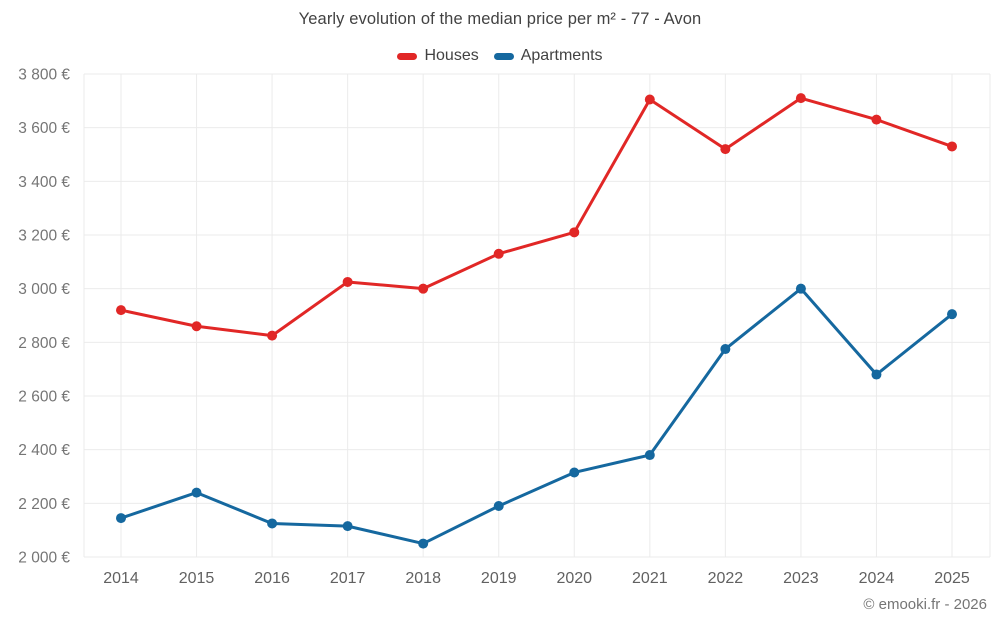 The width and height of the screenshot is (1000, 625). What do you see at coordinates (574, 232) in the screenshot?
I see `data-point-houses-2020` at bounding box center [574, 232].